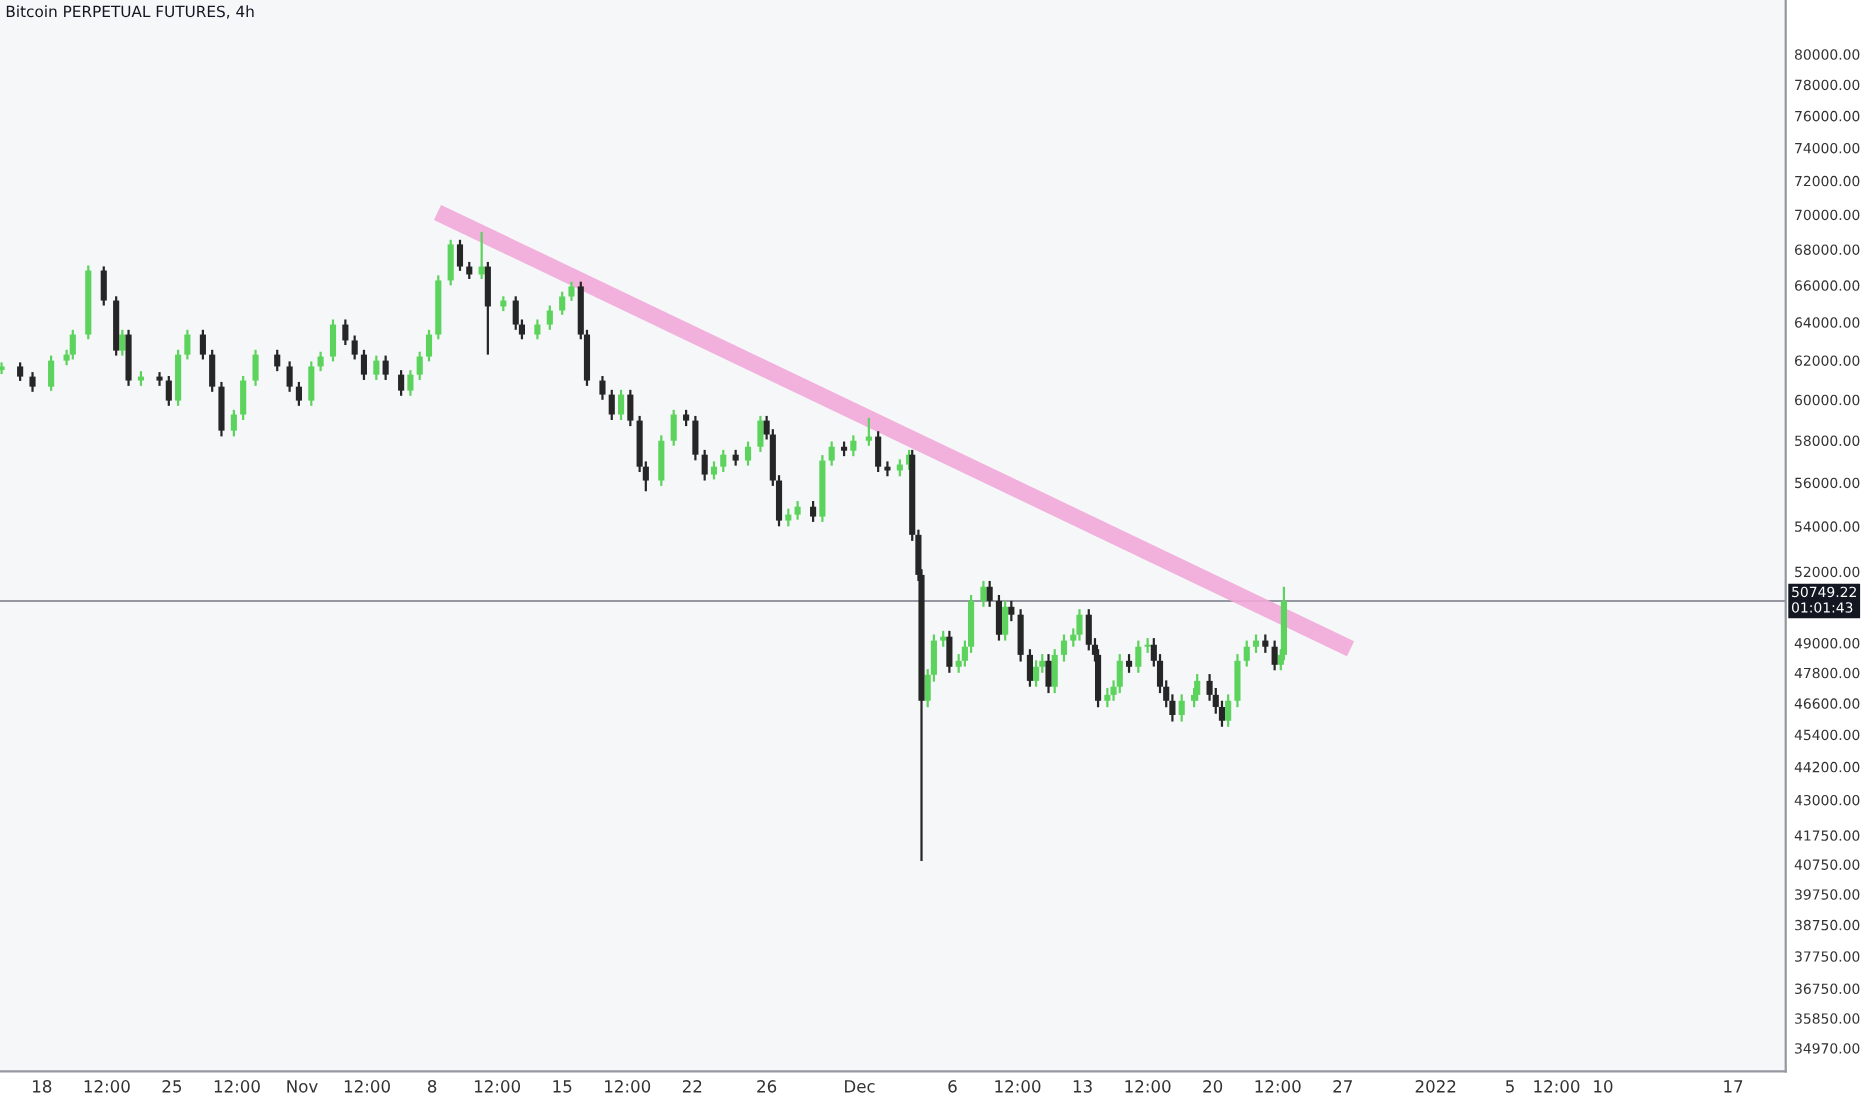 The image size is (1864, 1100). What do you see at coordinates (172, 1086) in the screenshot?
I see `x-tick-label: 25` at bounding box center [172, 1086].